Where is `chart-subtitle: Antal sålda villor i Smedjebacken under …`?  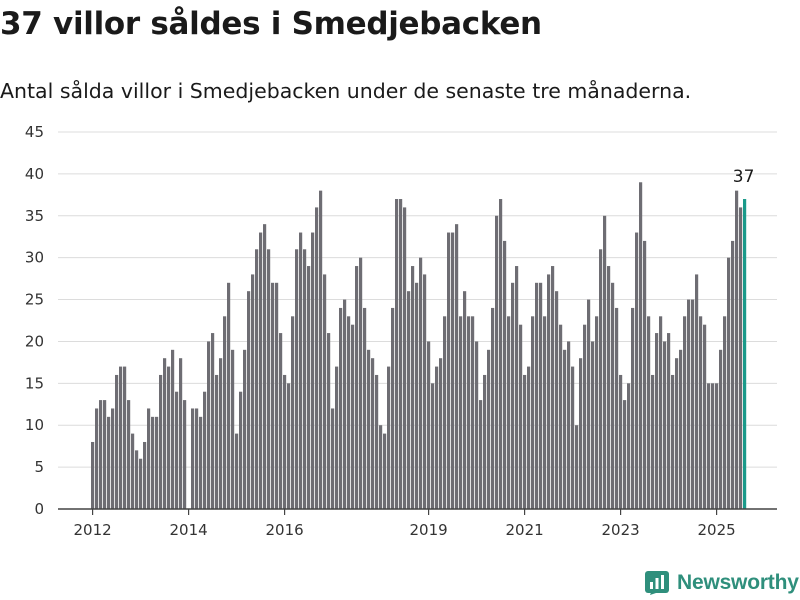 chart-subtitle: Antal sålda villor i Smedjebacken under … is located at coordinates (346, 91).